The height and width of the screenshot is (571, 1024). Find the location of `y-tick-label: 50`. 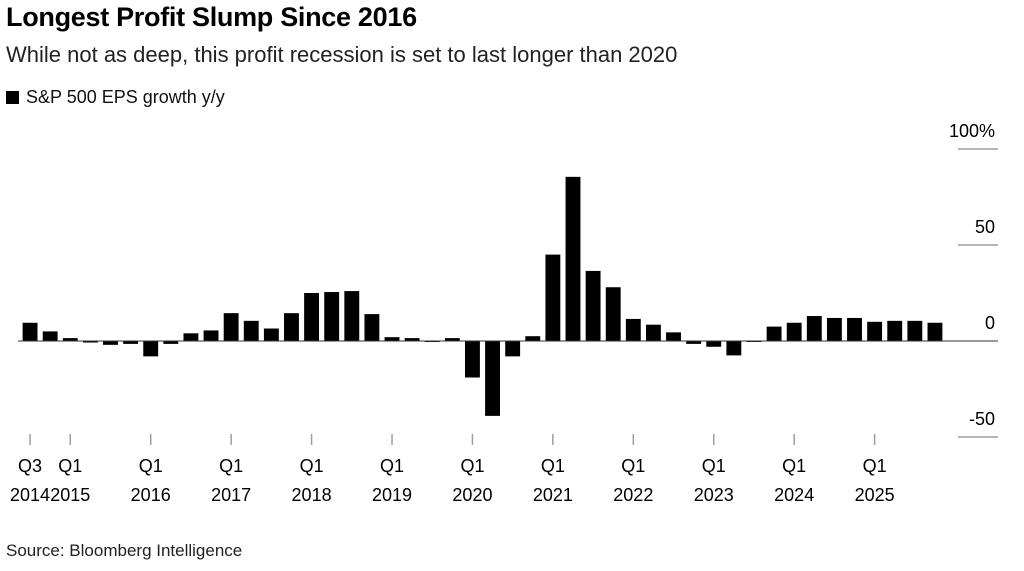

y-tick-label: 50 is located at coordinates (985, 227).